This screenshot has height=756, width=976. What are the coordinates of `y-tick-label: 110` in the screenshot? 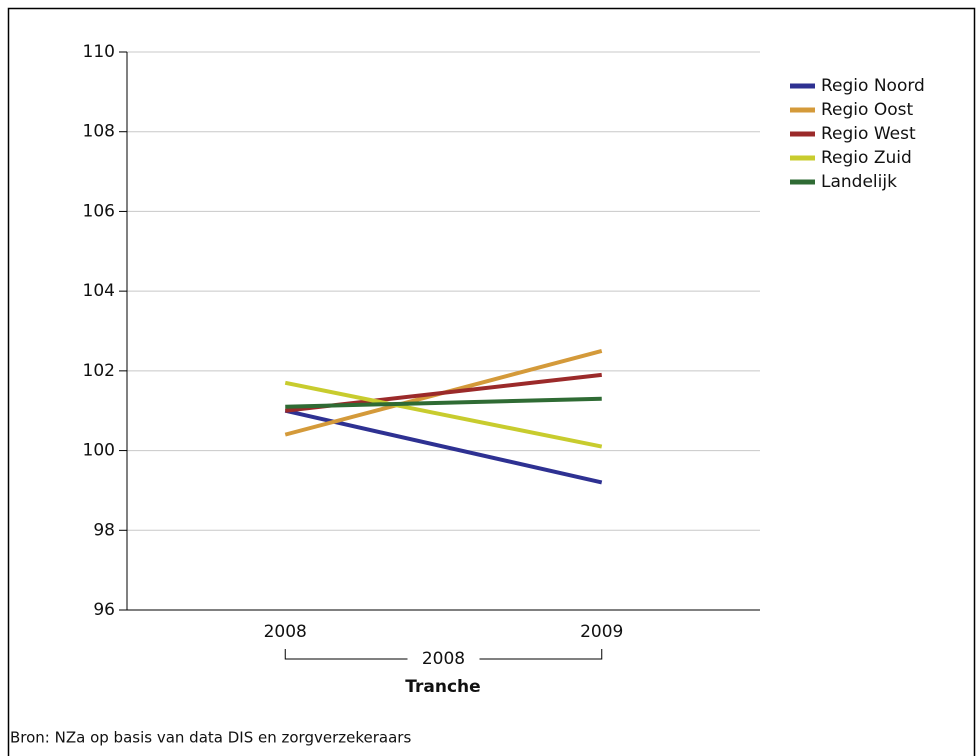 It's located at (99, 52).